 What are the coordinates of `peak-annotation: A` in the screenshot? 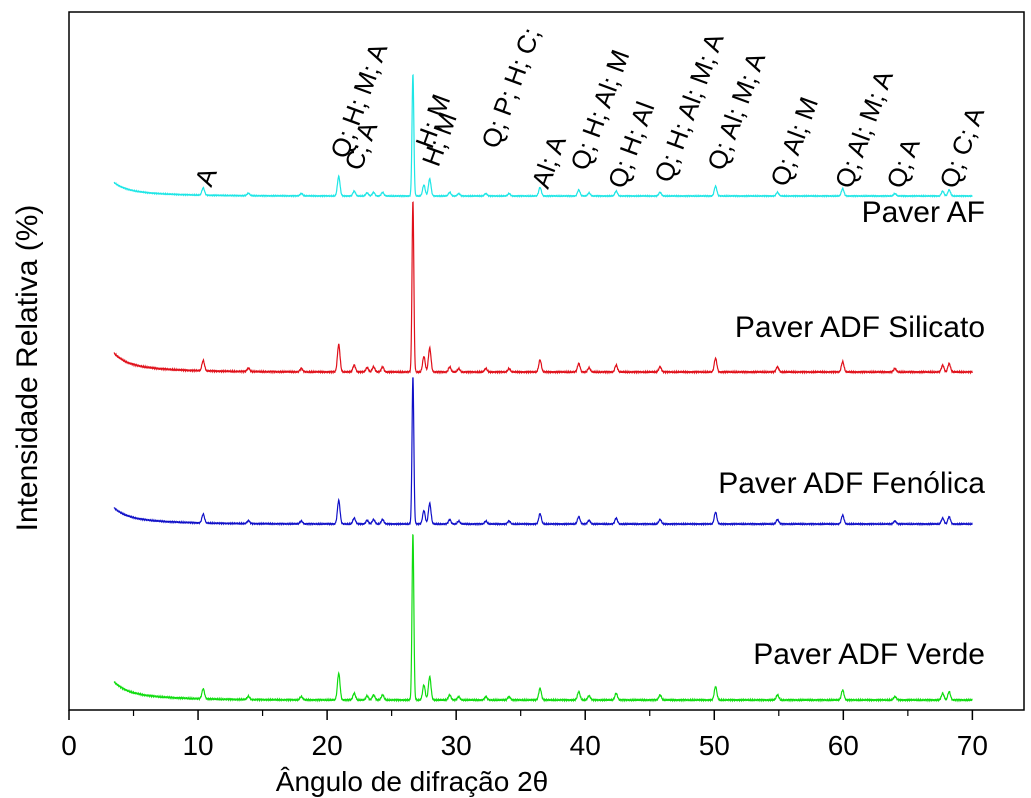 It's located at (206, 176).